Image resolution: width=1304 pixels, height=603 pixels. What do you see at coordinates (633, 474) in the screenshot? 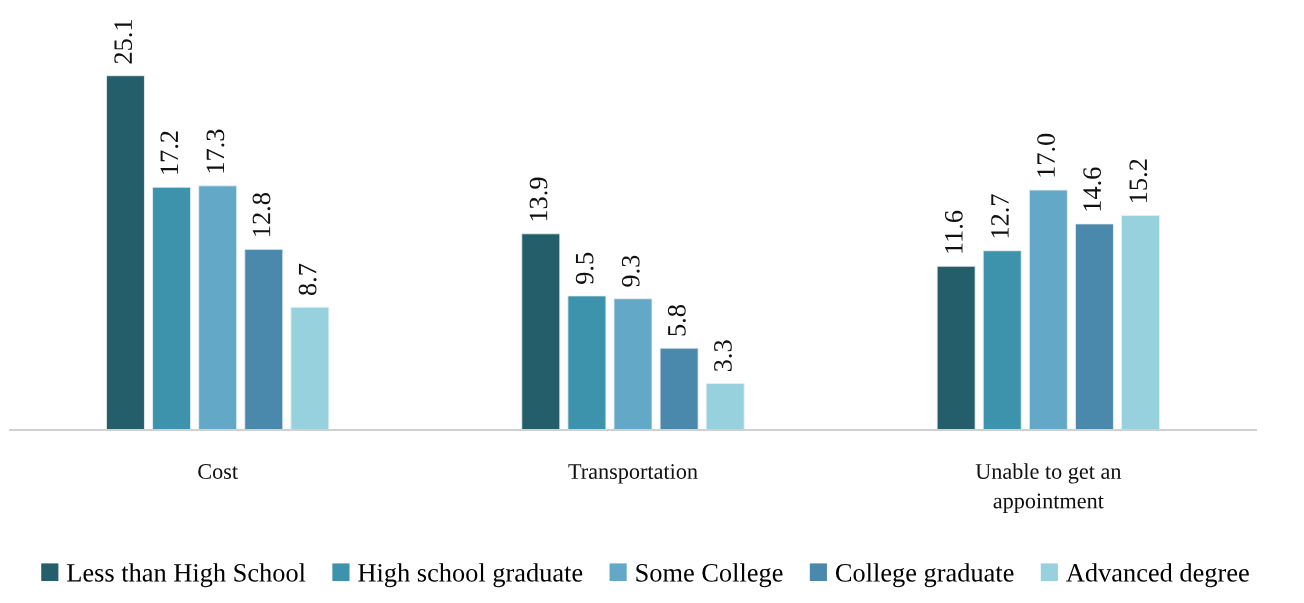
I see `x-tick-label: Transportation` at bounding box center [633, 474].